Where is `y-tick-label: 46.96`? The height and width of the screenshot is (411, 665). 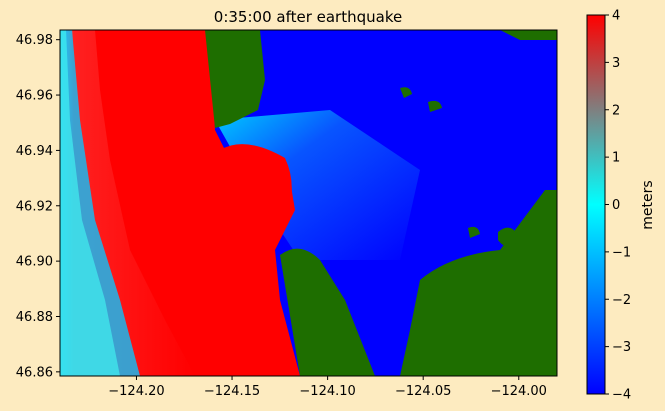
y-tick-label: 46.96 is located at coordinates (34, 96).